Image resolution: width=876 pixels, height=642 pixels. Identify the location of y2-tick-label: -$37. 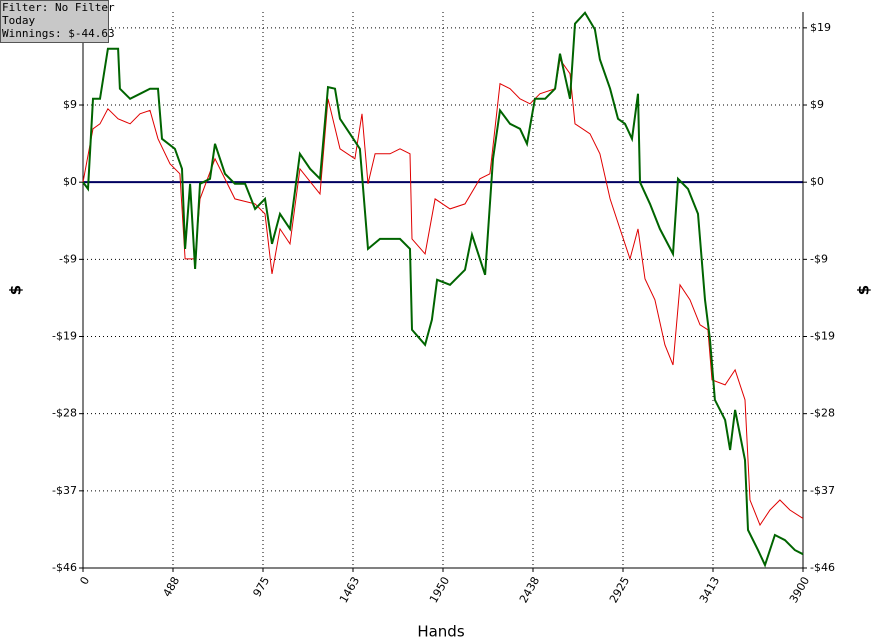
(822, 490).